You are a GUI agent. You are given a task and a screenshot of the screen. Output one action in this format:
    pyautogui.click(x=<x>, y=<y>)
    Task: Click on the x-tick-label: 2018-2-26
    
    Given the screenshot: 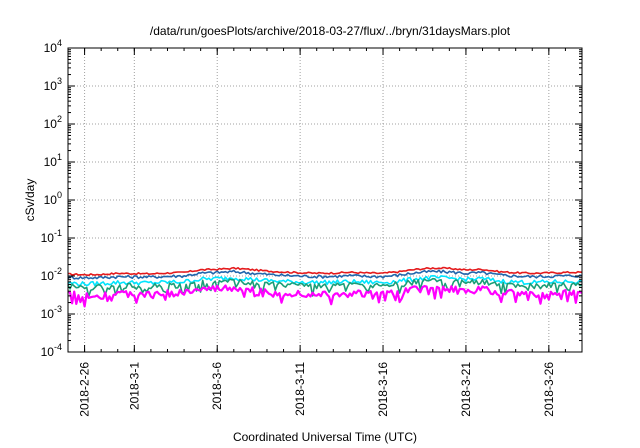 What is the action you would take?
    pyautogui.click(x=85, y=389)
    